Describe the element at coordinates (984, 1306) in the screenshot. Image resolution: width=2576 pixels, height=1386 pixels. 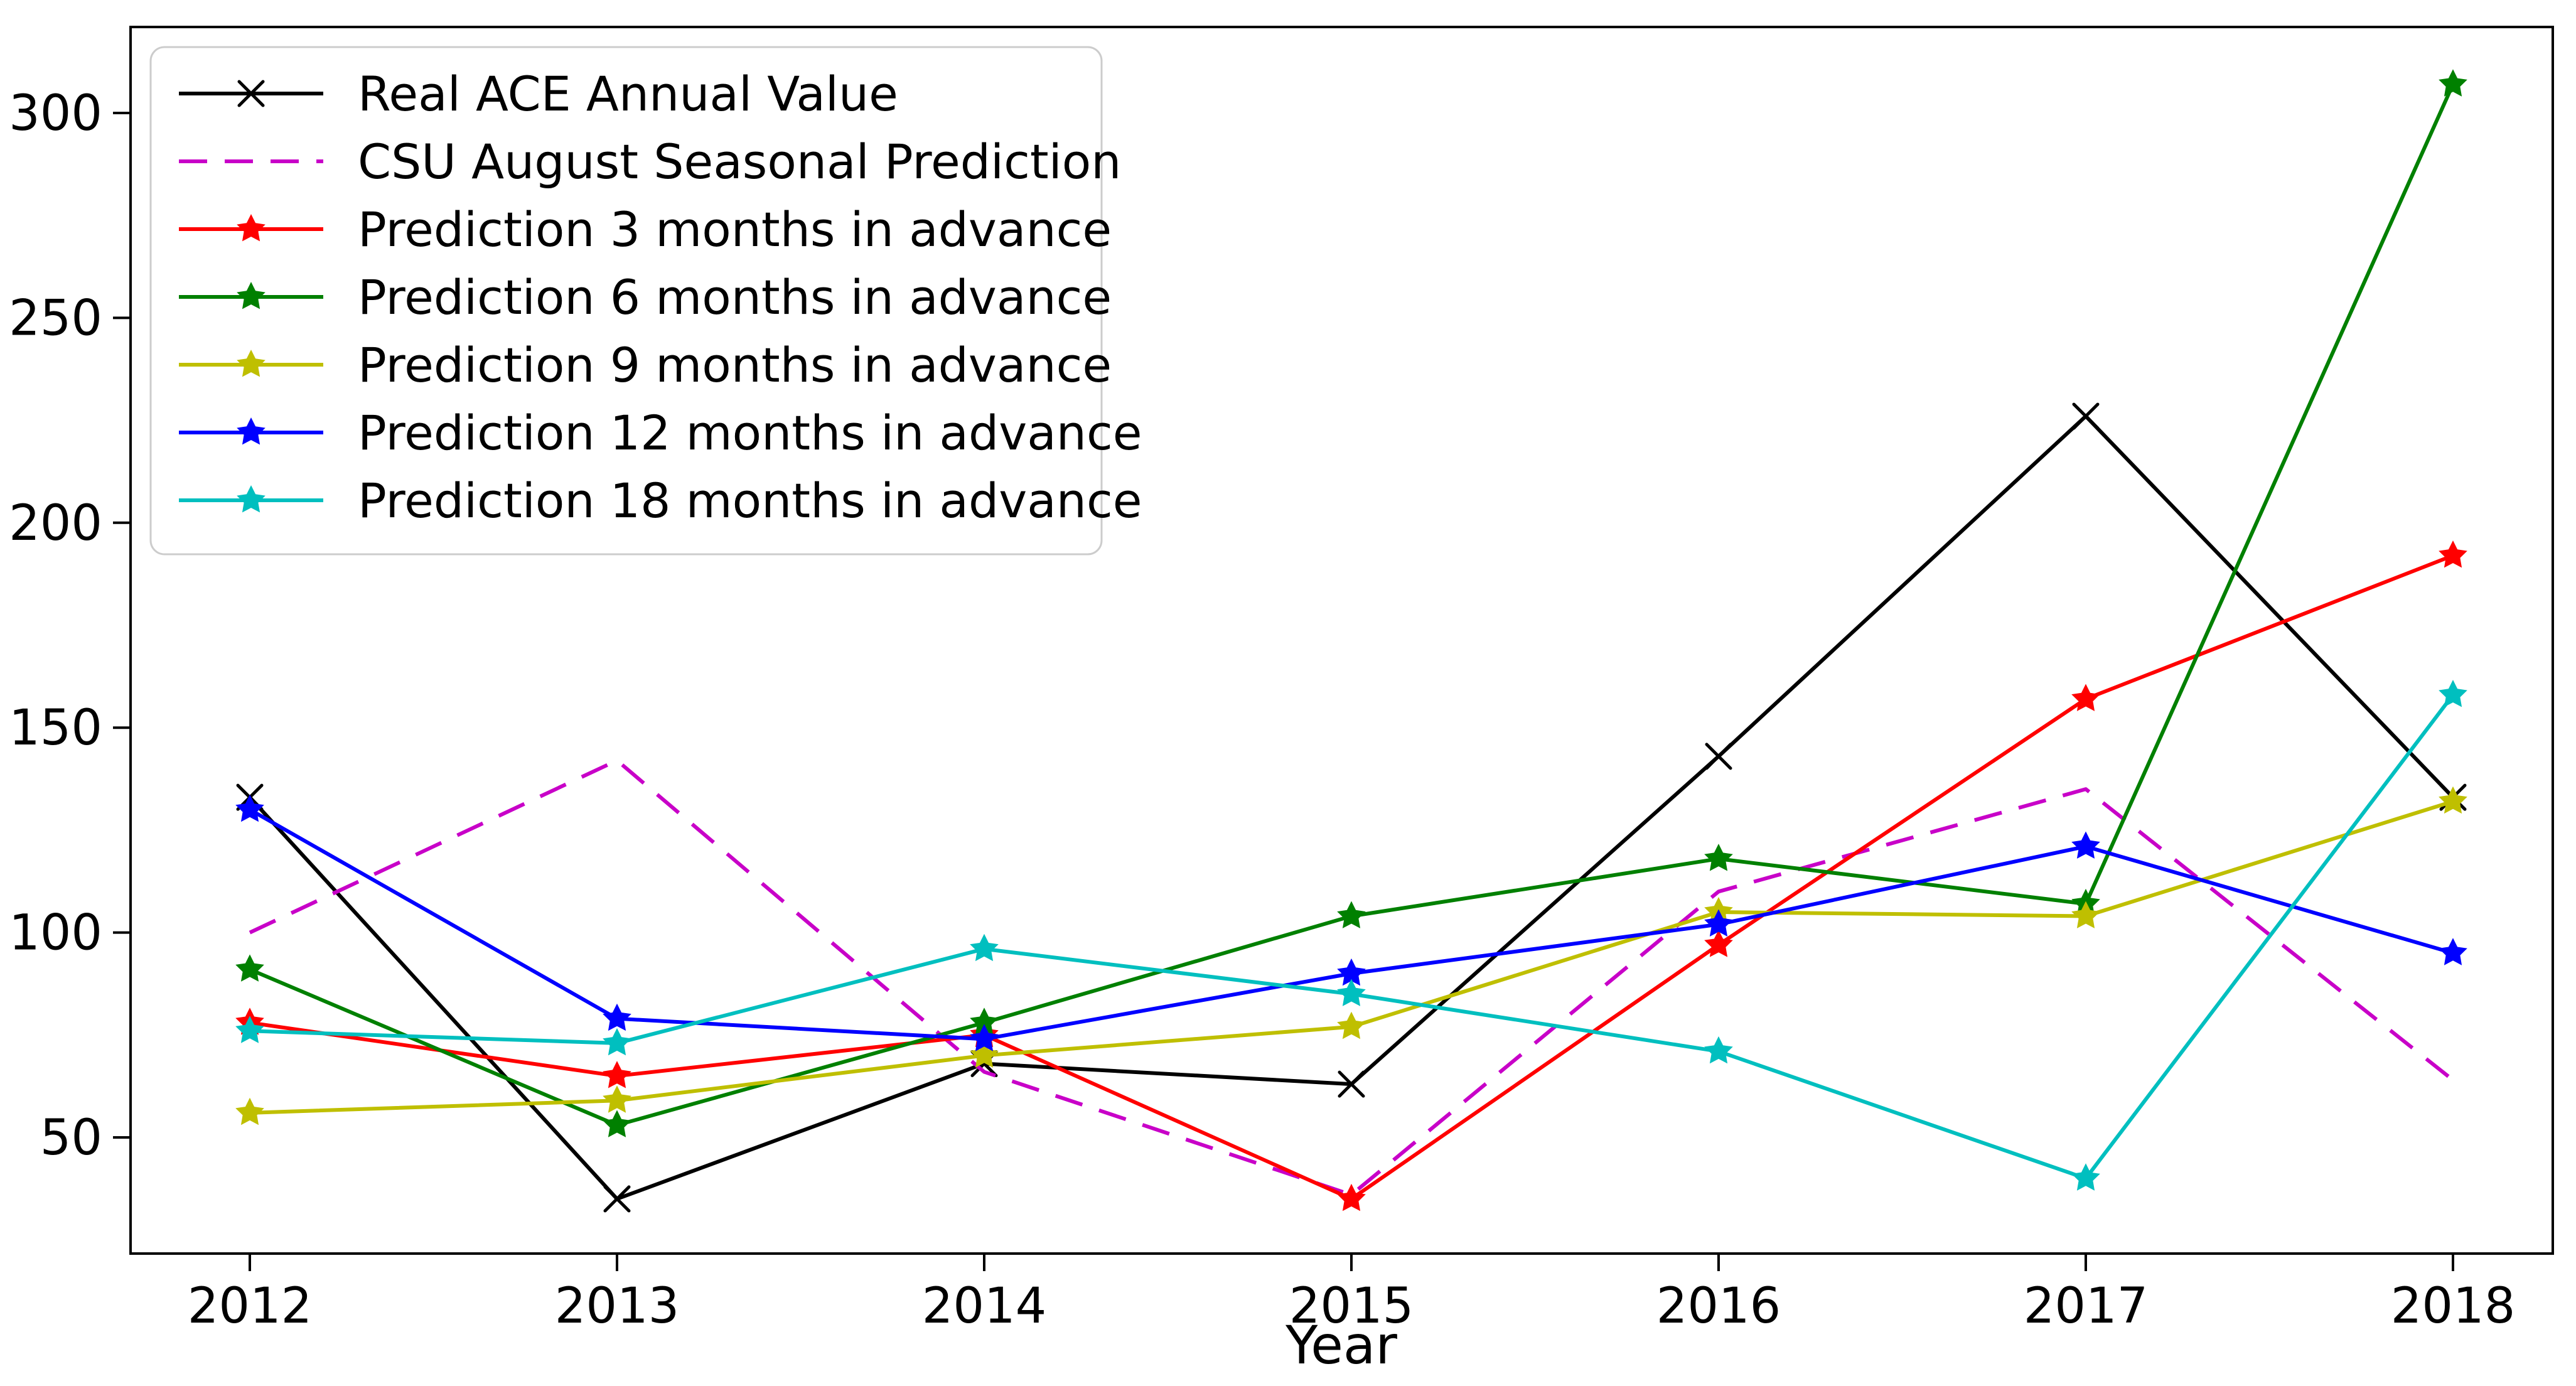
I see `x-tick-label: 2014` at that location.